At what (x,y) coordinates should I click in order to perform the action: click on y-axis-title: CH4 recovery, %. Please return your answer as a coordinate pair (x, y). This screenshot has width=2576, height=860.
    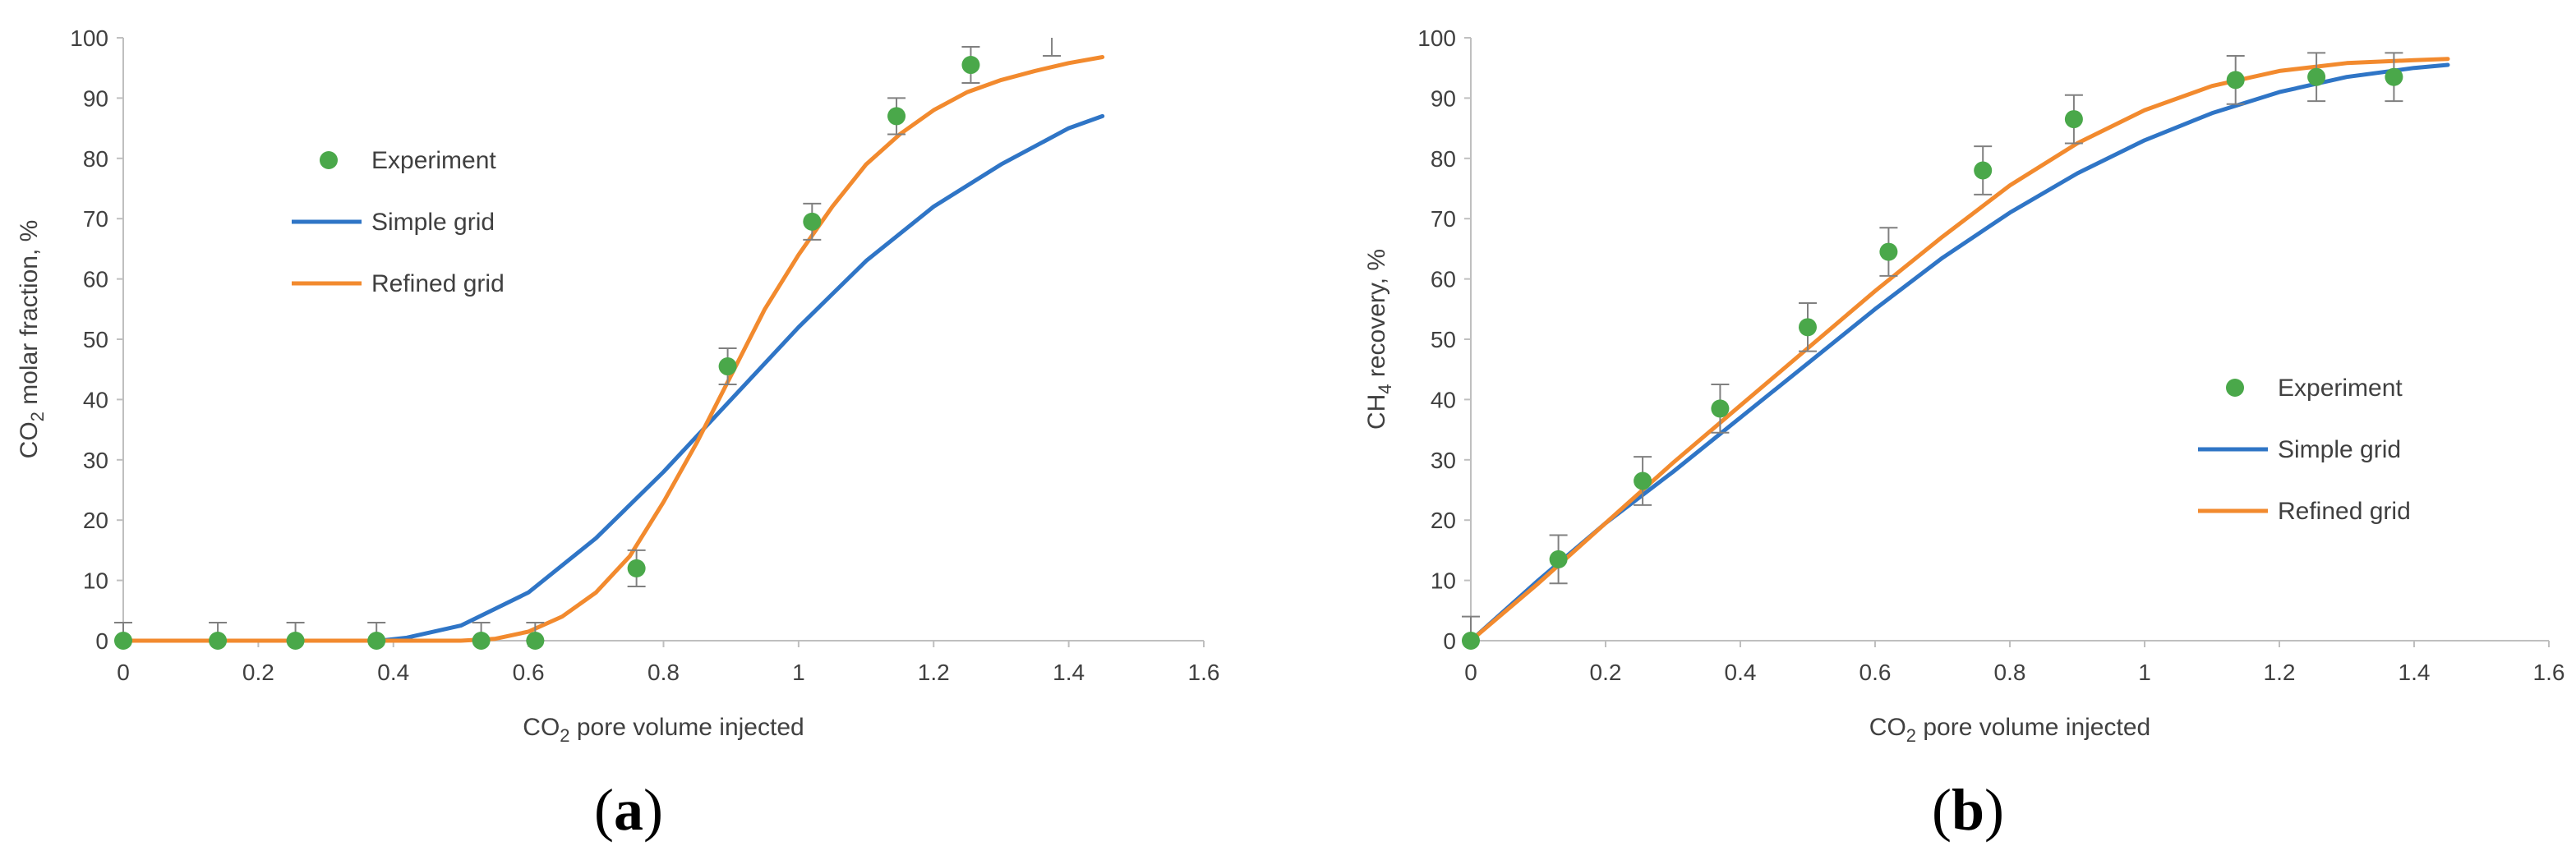
    Looking at the image, I should click on (1379, 339).